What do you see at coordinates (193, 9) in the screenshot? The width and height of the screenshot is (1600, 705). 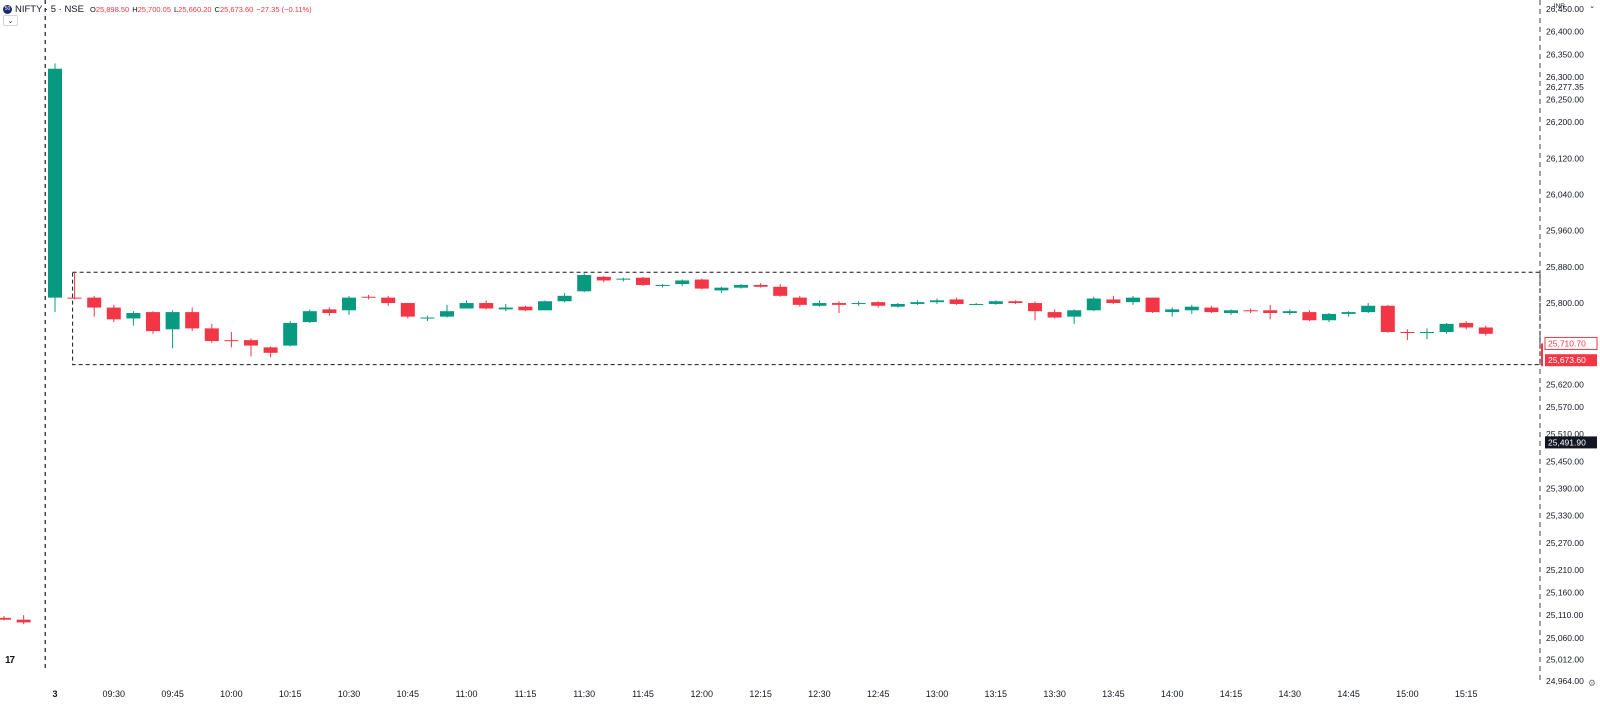 I see `ohlc-low: L25,660.20` at bounding box center [193, 9].